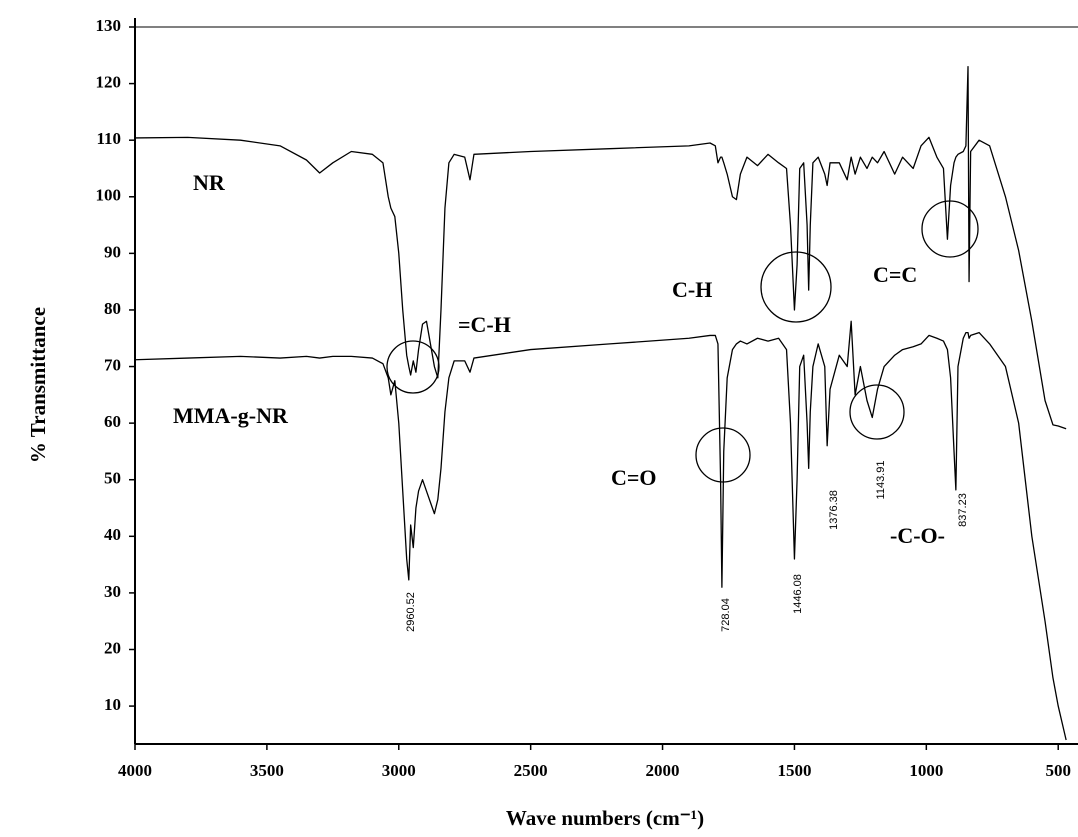 The width and height of the screenshot is (1078, 837). What do you see at coordinates (108, 138) in the screenshot?
I see `y-tick-label: 110` at bounding box center [108, 138].